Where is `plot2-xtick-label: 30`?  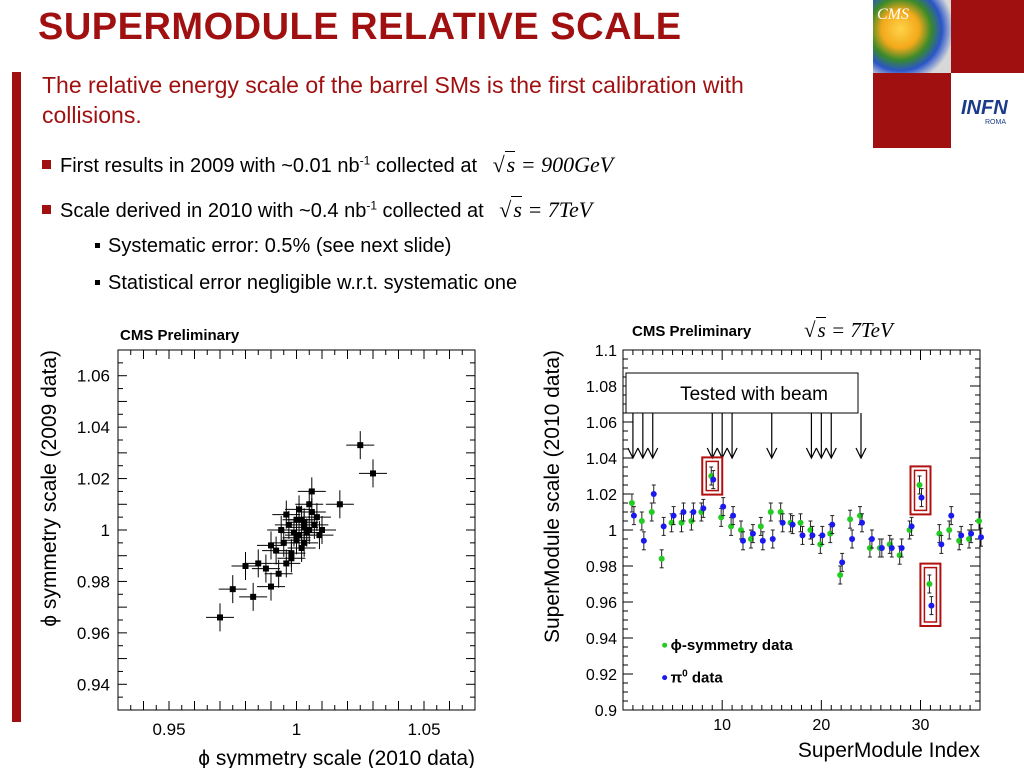
plot2-xtick-label: 30 is located at coordinates (921, 725).